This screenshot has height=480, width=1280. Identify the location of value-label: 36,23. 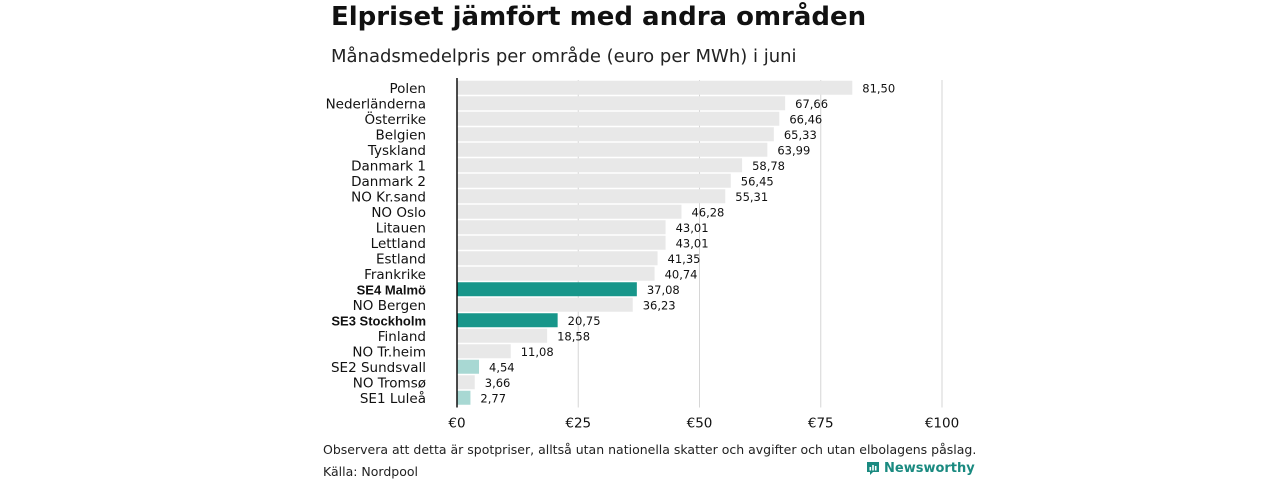
(659, 305).